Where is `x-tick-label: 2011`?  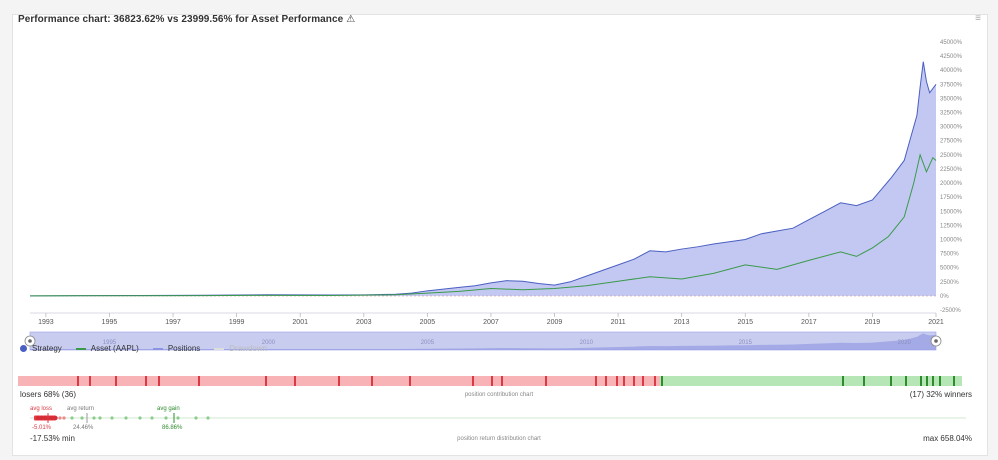 x-tick-label: 2011 is located at coordinates (618, 322).